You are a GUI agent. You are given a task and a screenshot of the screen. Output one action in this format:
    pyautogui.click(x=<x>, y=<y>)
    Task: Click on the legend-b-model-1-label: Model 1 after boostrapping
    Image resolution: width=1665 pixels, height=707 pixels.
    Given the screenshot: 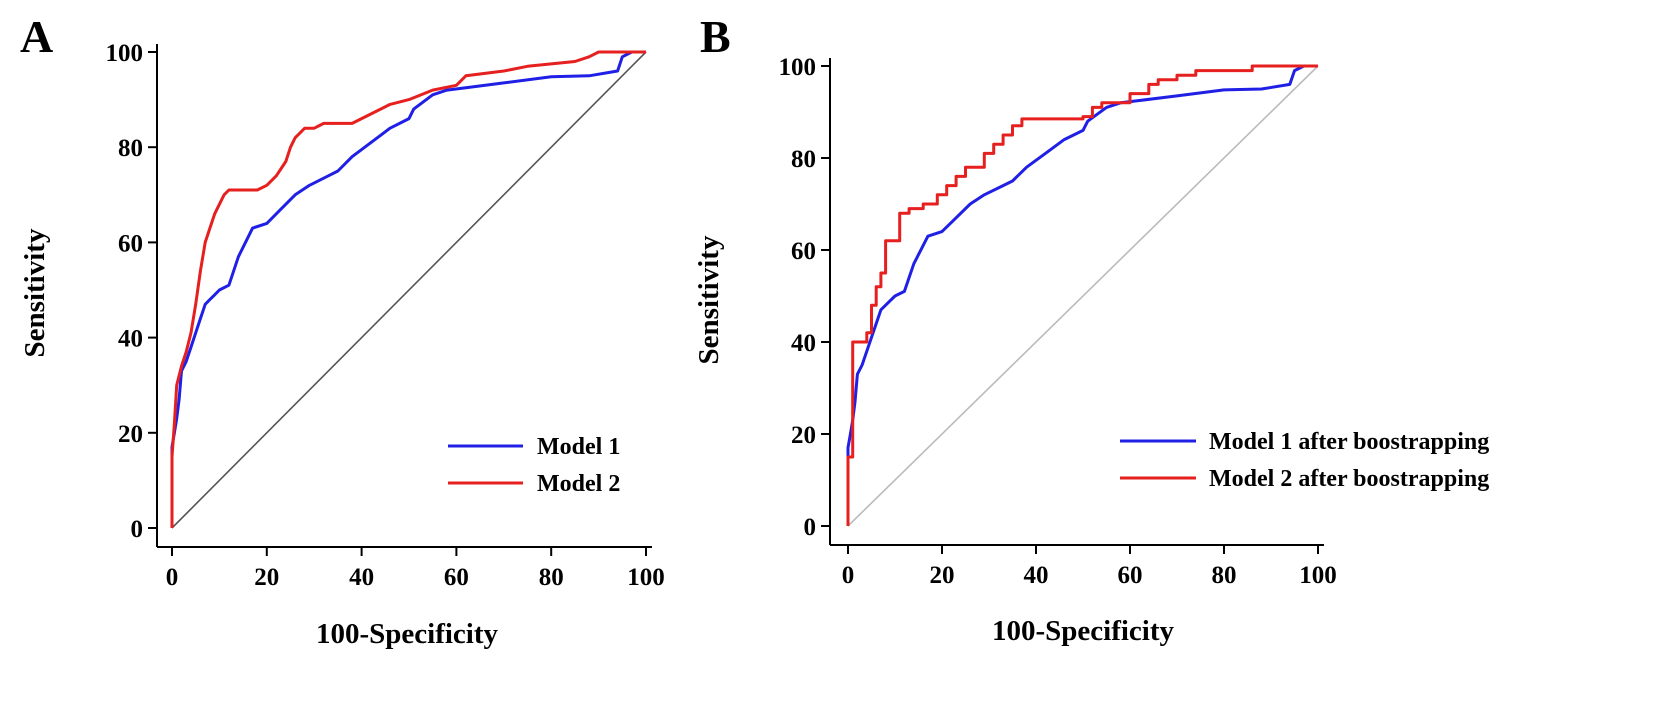 What is the action you would take?
    pyautogui.click(x=1349, y=442)
    